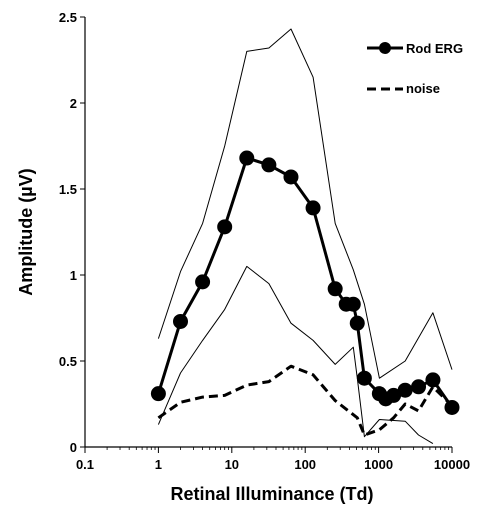 Image resolution: width=479 pixels, height=507 pixels. What do you see at coordinates (232, 464) in the screenshot?
I see `x-tick-label: 10` at bounding box center [232, 464].